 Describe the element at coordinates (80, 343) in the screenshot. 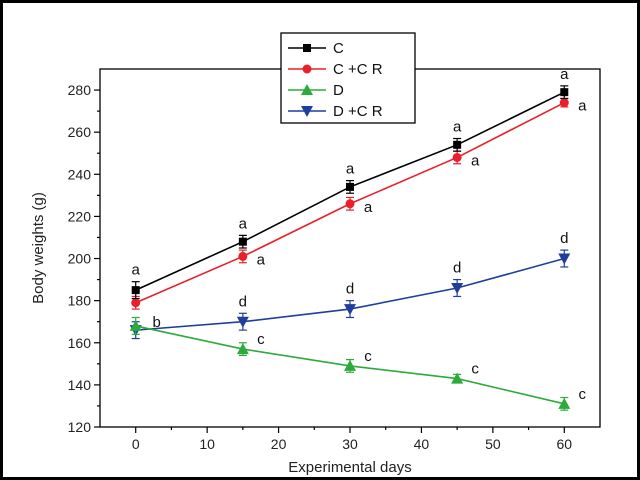

I see `y-tick-label: 160` at that location.